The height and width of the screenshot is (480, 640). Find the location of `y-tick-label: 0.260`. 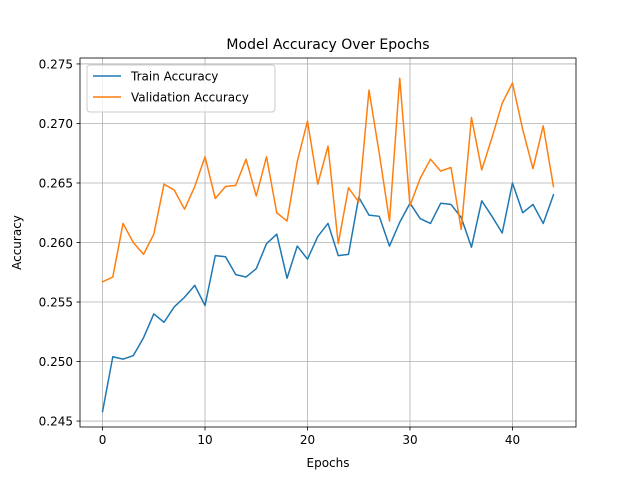

y-tick-label: 0.260 is located at coordinates (56, 243).